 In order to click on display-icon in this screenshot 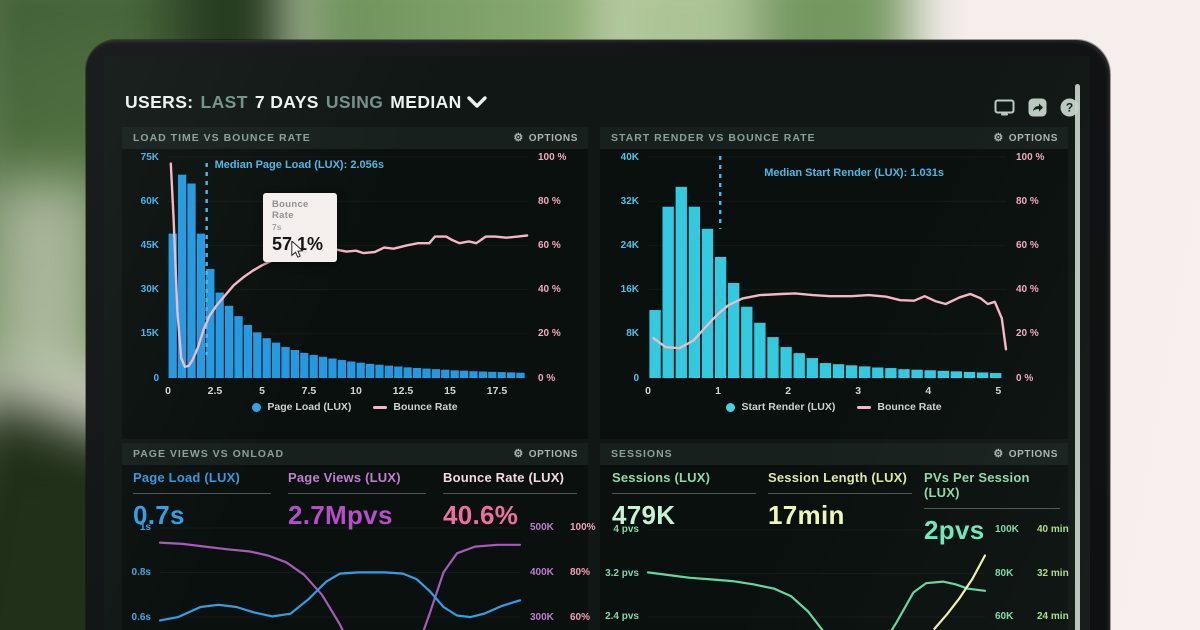, I will do `click(1004, 107)`.